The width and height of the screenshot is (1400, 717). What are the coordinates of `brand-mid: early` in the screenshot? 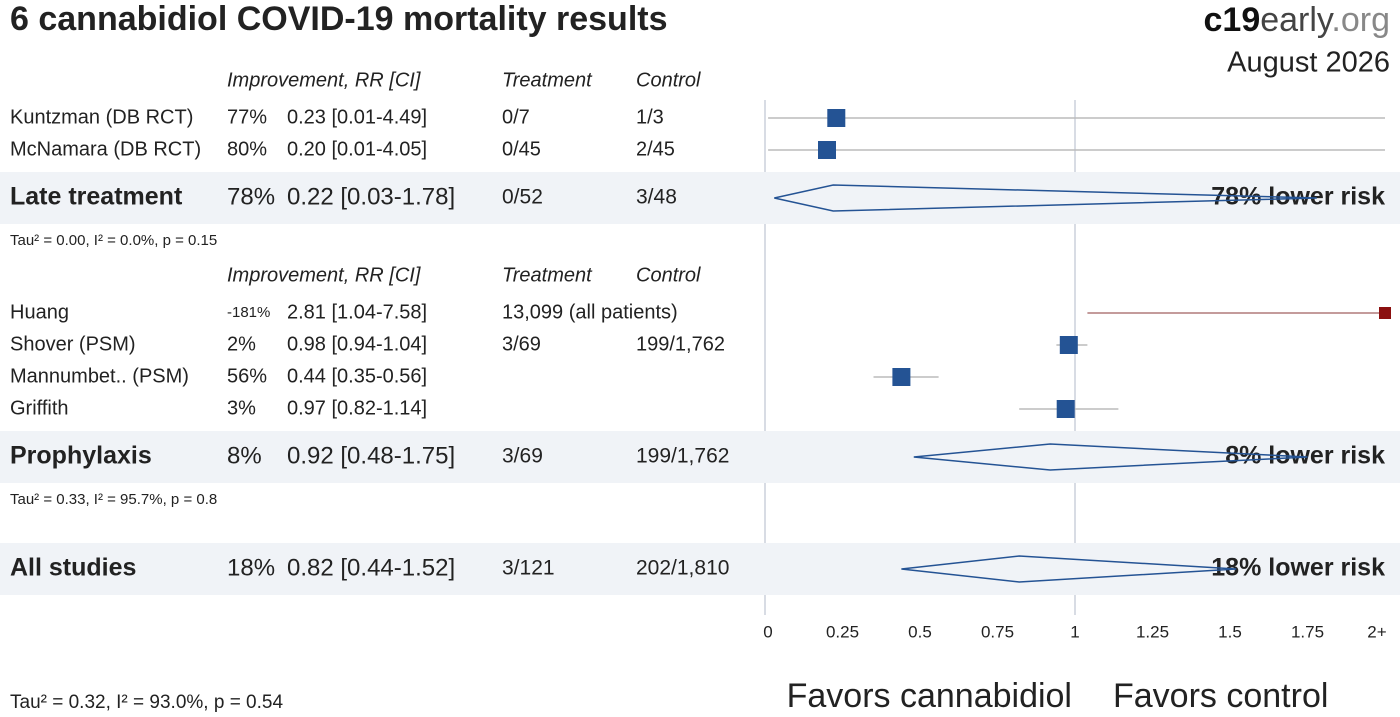 It's located at (1297, 20).